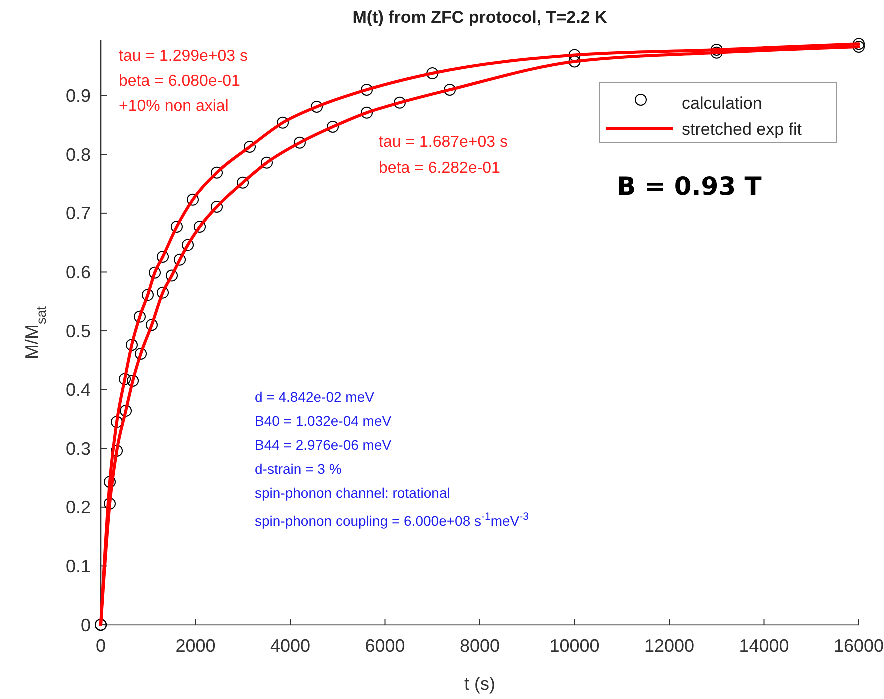 Image resolution: width=884 pixels, height=699 pixels. Describe the element at coordinates (689, 186) in the screenshot. I see `annotation: B = 0.93 T` at that location.